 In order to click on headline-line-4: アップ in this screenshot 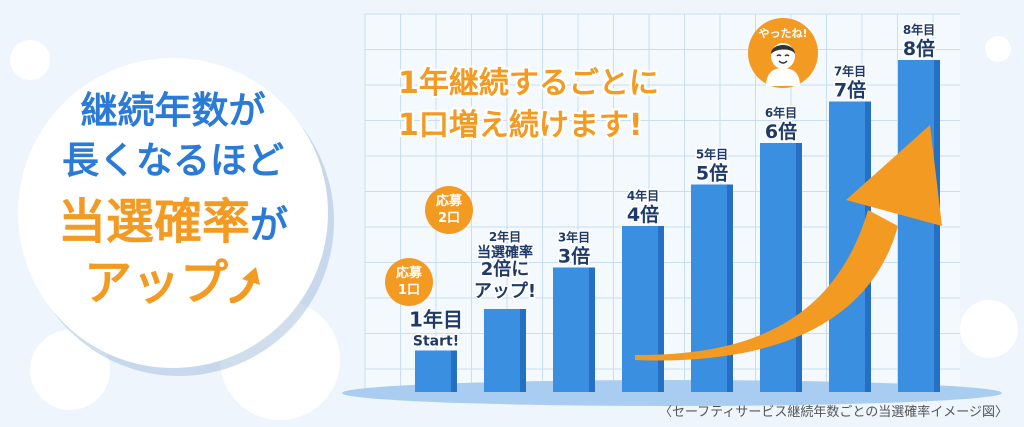, I will do `click(173, 278)`.